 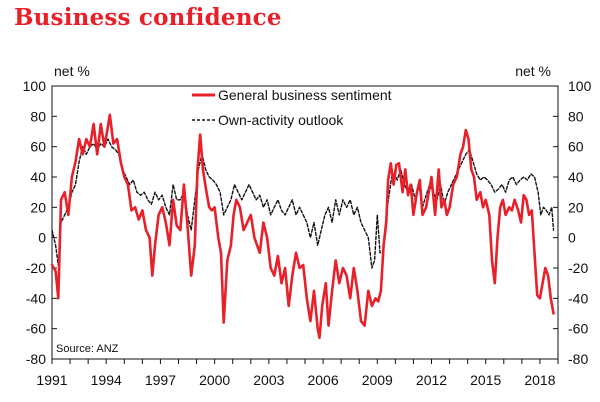 What do you see at coordinates (576, 116) in the screenshot?
I see `y-tick-label-right: 80` at bounding box center [576, 116].